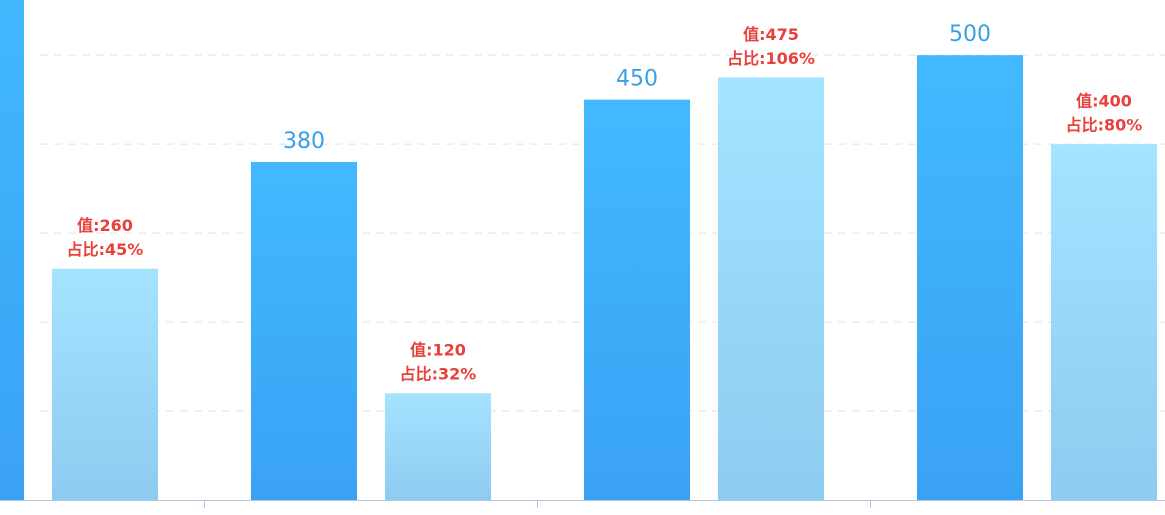  What do you see at coordinates (771, 34) in the screenshot?
I see `value-label: 值:475` at bounding box center [771, 34].